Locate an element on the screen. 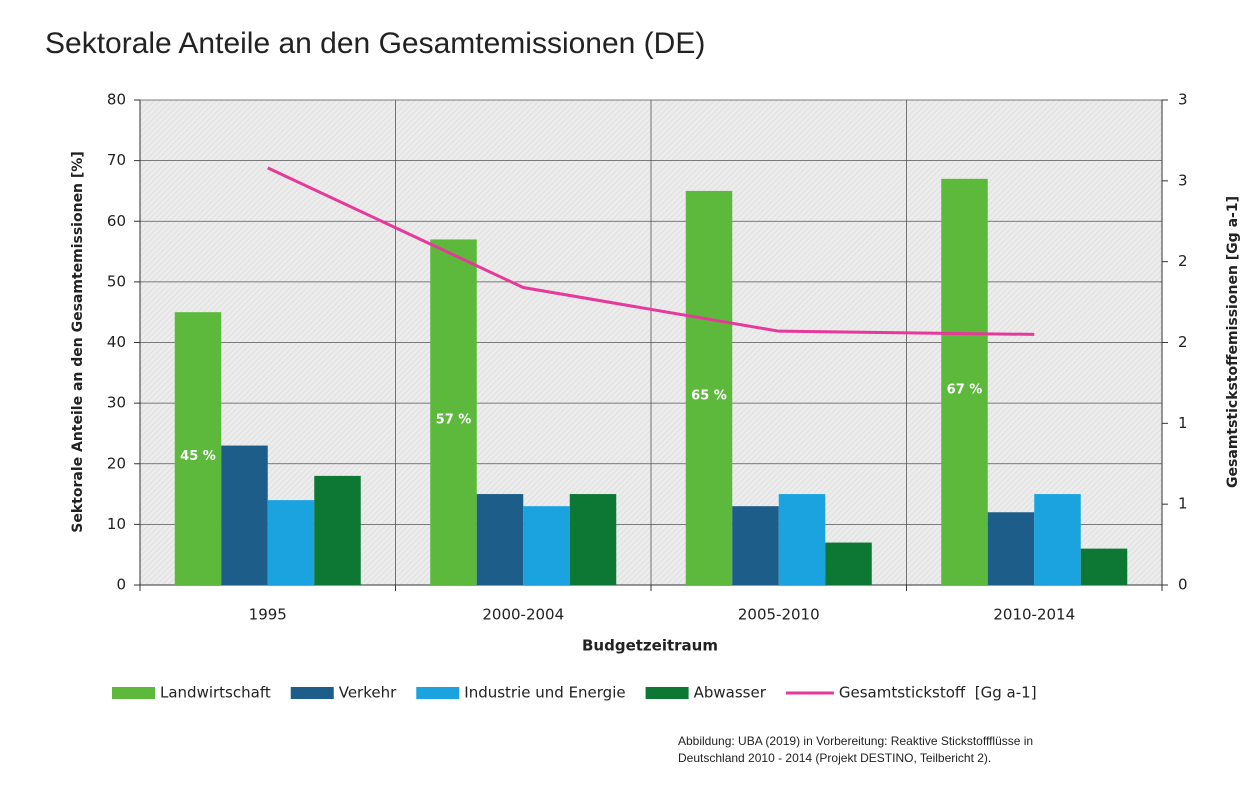 The image size is (1260, 787). line-series is located at coordinates (651, 251).